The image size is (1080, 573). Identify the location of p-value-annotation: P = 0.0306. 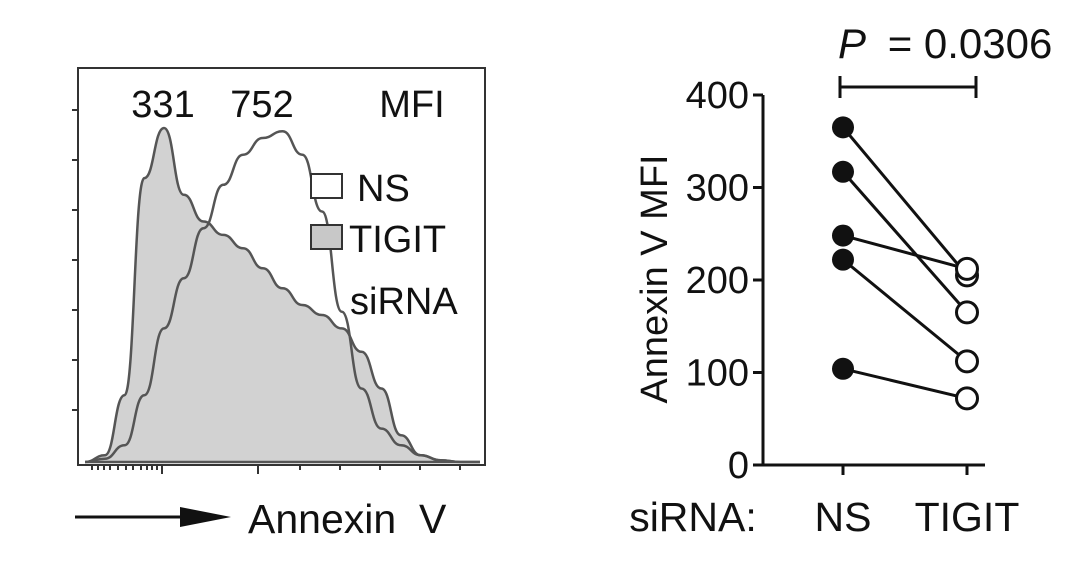
(945, 43).